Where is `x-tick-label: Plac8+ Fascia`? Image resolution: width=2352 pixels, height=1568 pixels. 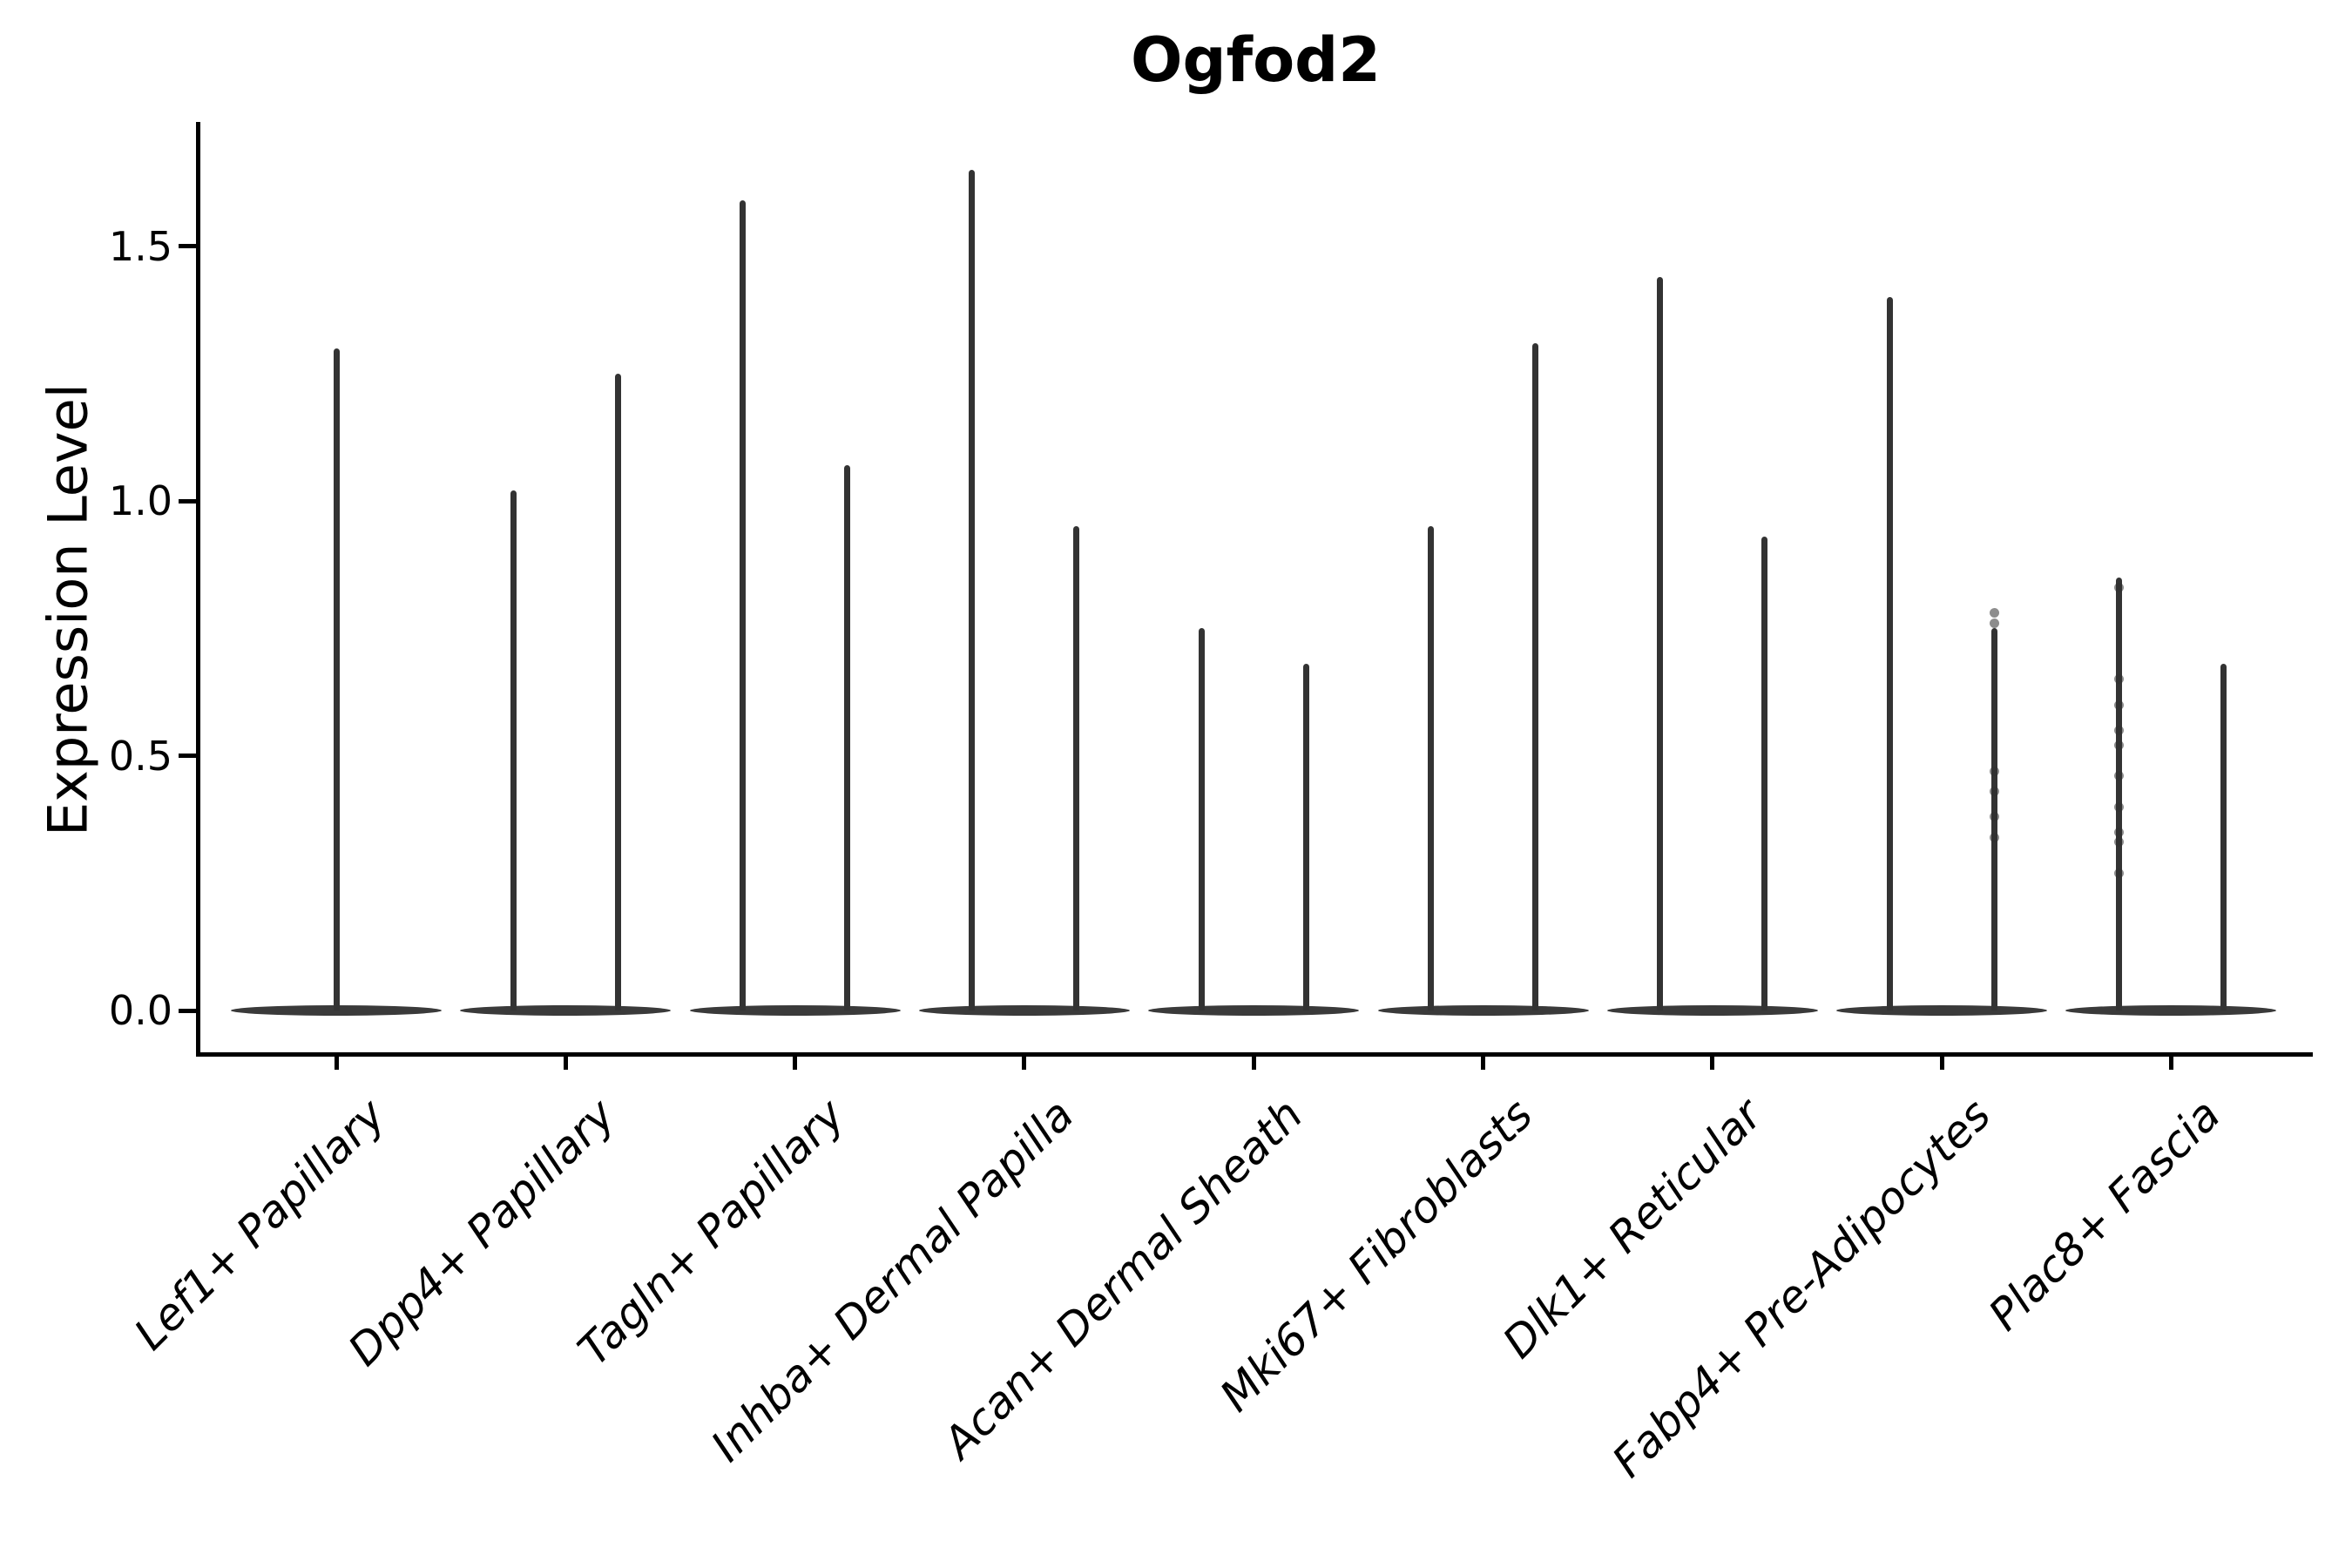
x-tick-label: Plac8+ Fascia is located at coordinates (2105, 1215).